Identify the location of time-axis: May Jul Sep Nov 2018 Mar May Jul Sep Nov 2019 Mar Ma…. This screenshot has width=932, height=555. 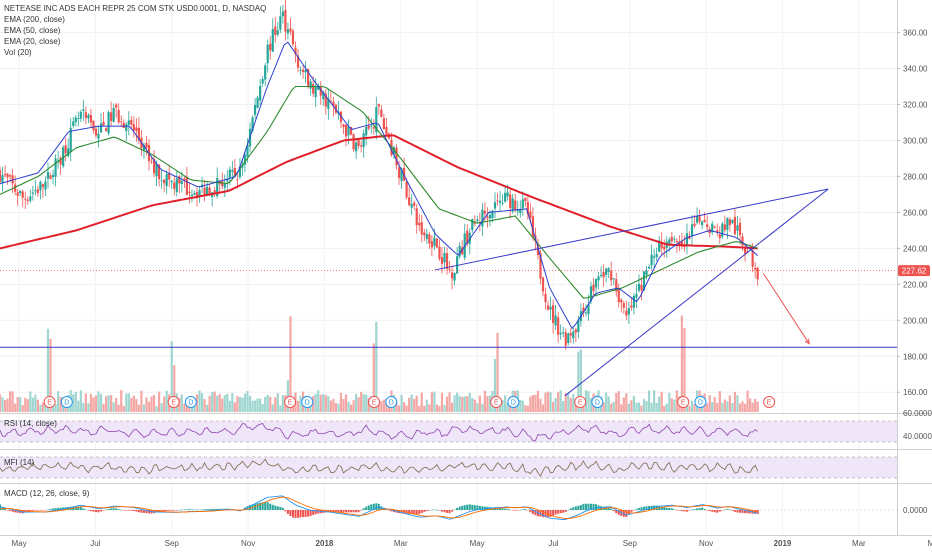
(472, 543).